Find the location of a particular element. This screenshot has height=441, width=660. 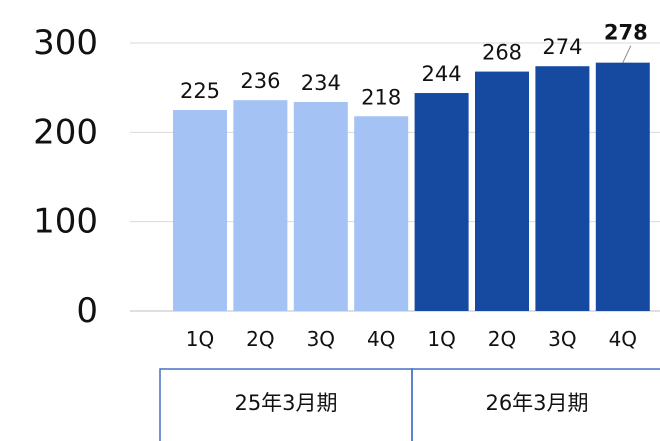

y-tick-label: 0 is located at coordinates (87, 311).